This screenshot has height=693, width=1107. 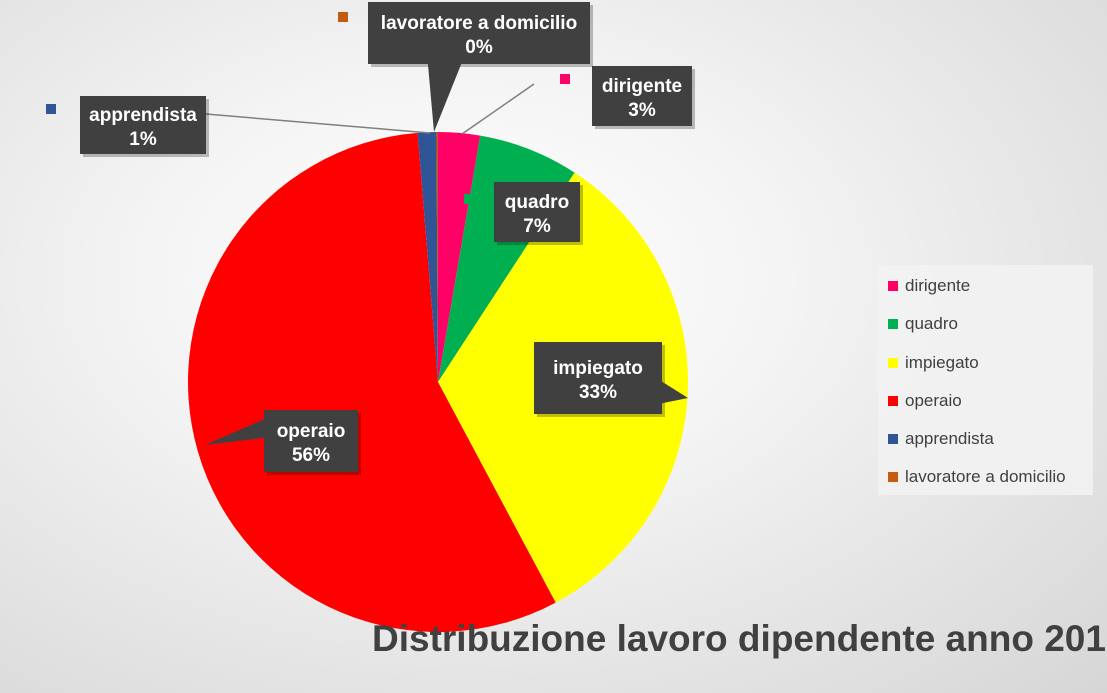 I want to click on data-label-quadro: quadro 7%, so click(x=538, y=213).